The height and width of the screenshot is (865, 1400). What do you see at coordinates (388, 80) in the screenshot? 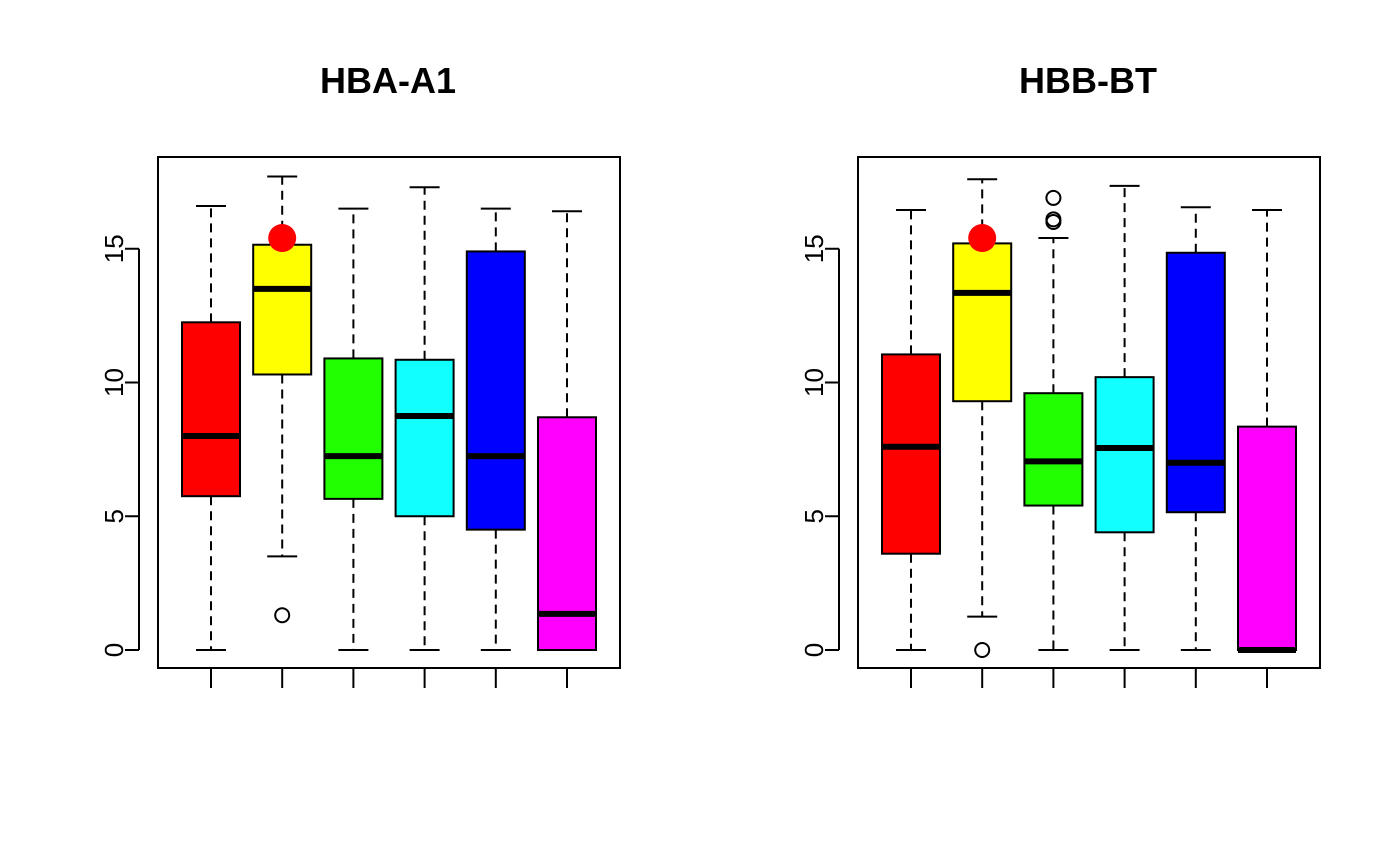
I see `panel-title: HBA-A1` at bounding box center [388, 80].